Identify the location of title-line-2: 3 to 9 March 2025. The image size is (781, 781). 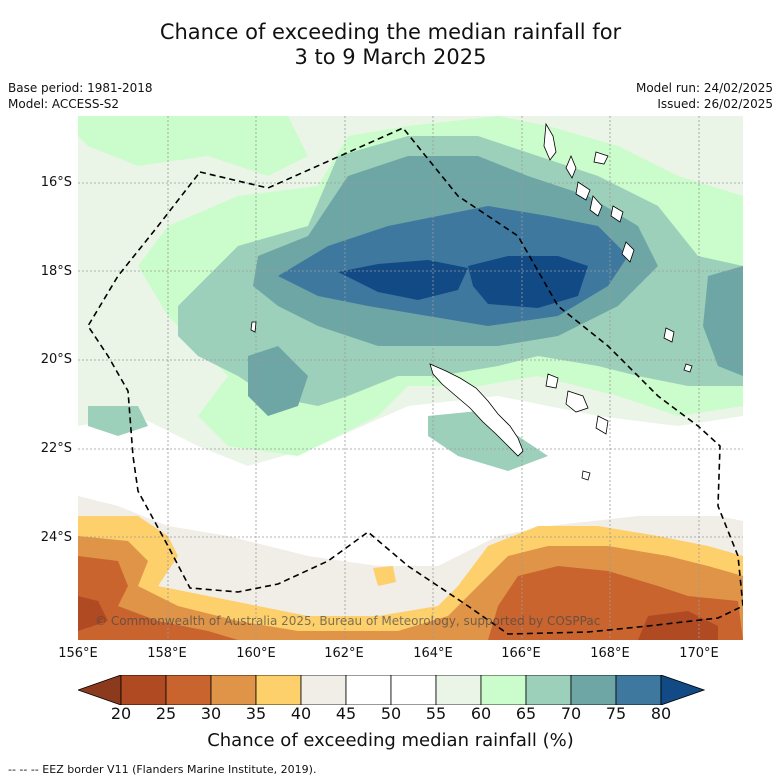
(390, 57).